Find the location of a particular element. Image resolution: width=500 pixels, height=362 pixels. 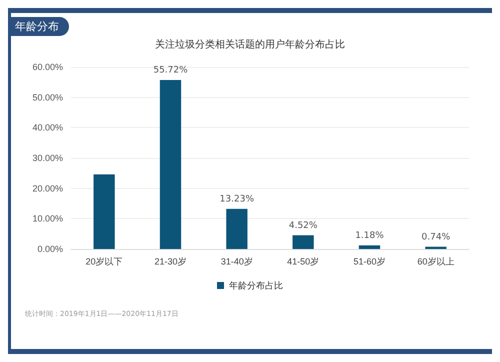

y-tick-label: 50.00% is located at coordinates (47, 97).